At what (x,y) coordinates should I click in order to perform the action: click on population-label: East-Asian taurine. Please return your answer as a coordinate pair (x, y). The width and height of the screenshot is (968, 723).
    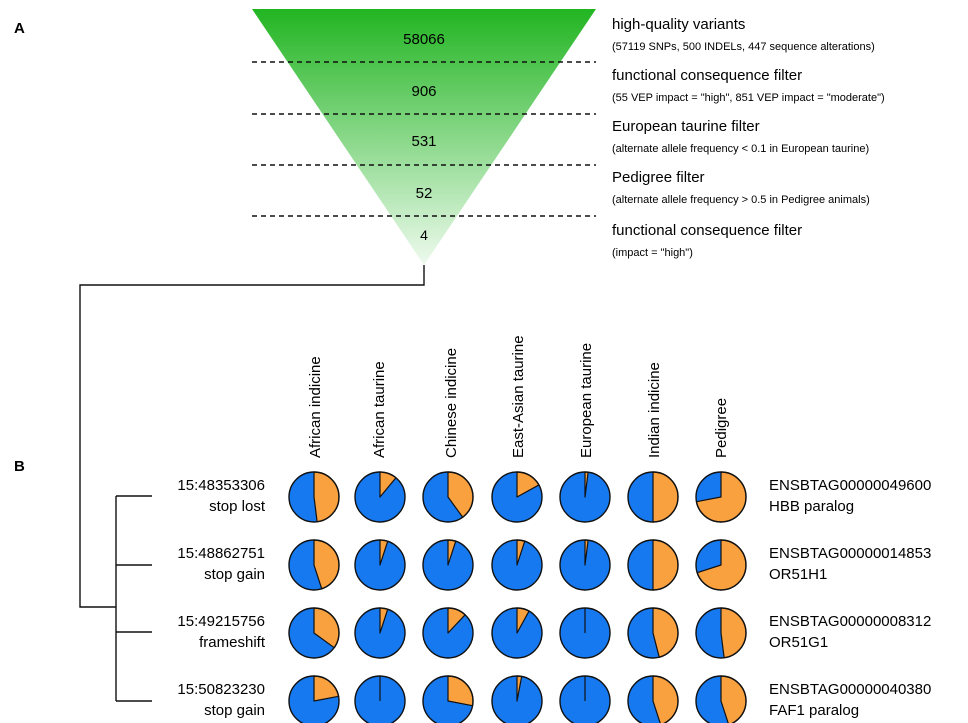
    Looking at the image, I should click on (518, 396).